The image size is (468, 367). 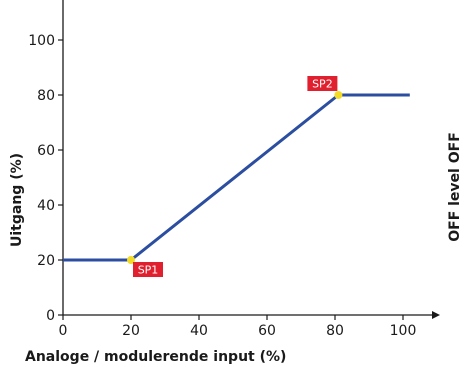 What do you see at coordinates (338, 95) in the screenshot?
I see `setpoint-marker` at bounding box center [338, 95].